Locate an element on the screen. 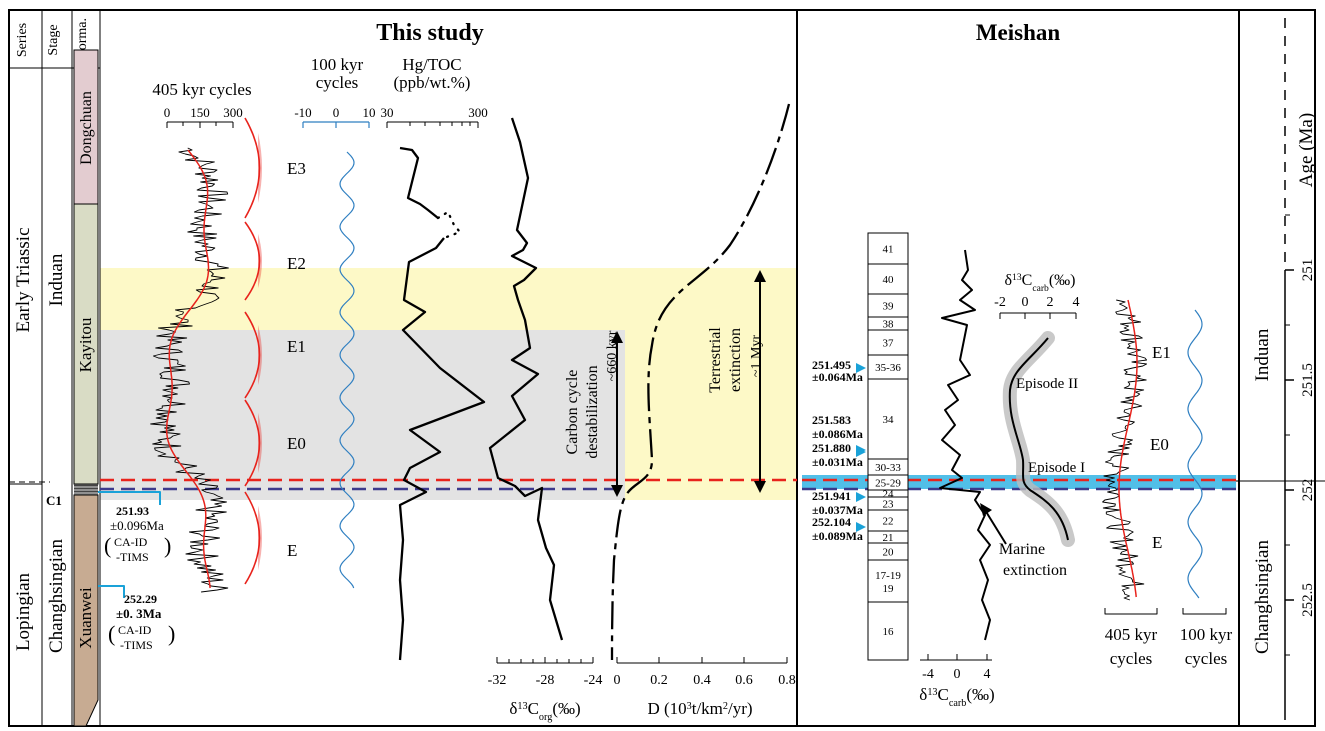 This screenshot has width=1325, height=731. age-tick-label: 251 is located at coordinates (1308, 270).